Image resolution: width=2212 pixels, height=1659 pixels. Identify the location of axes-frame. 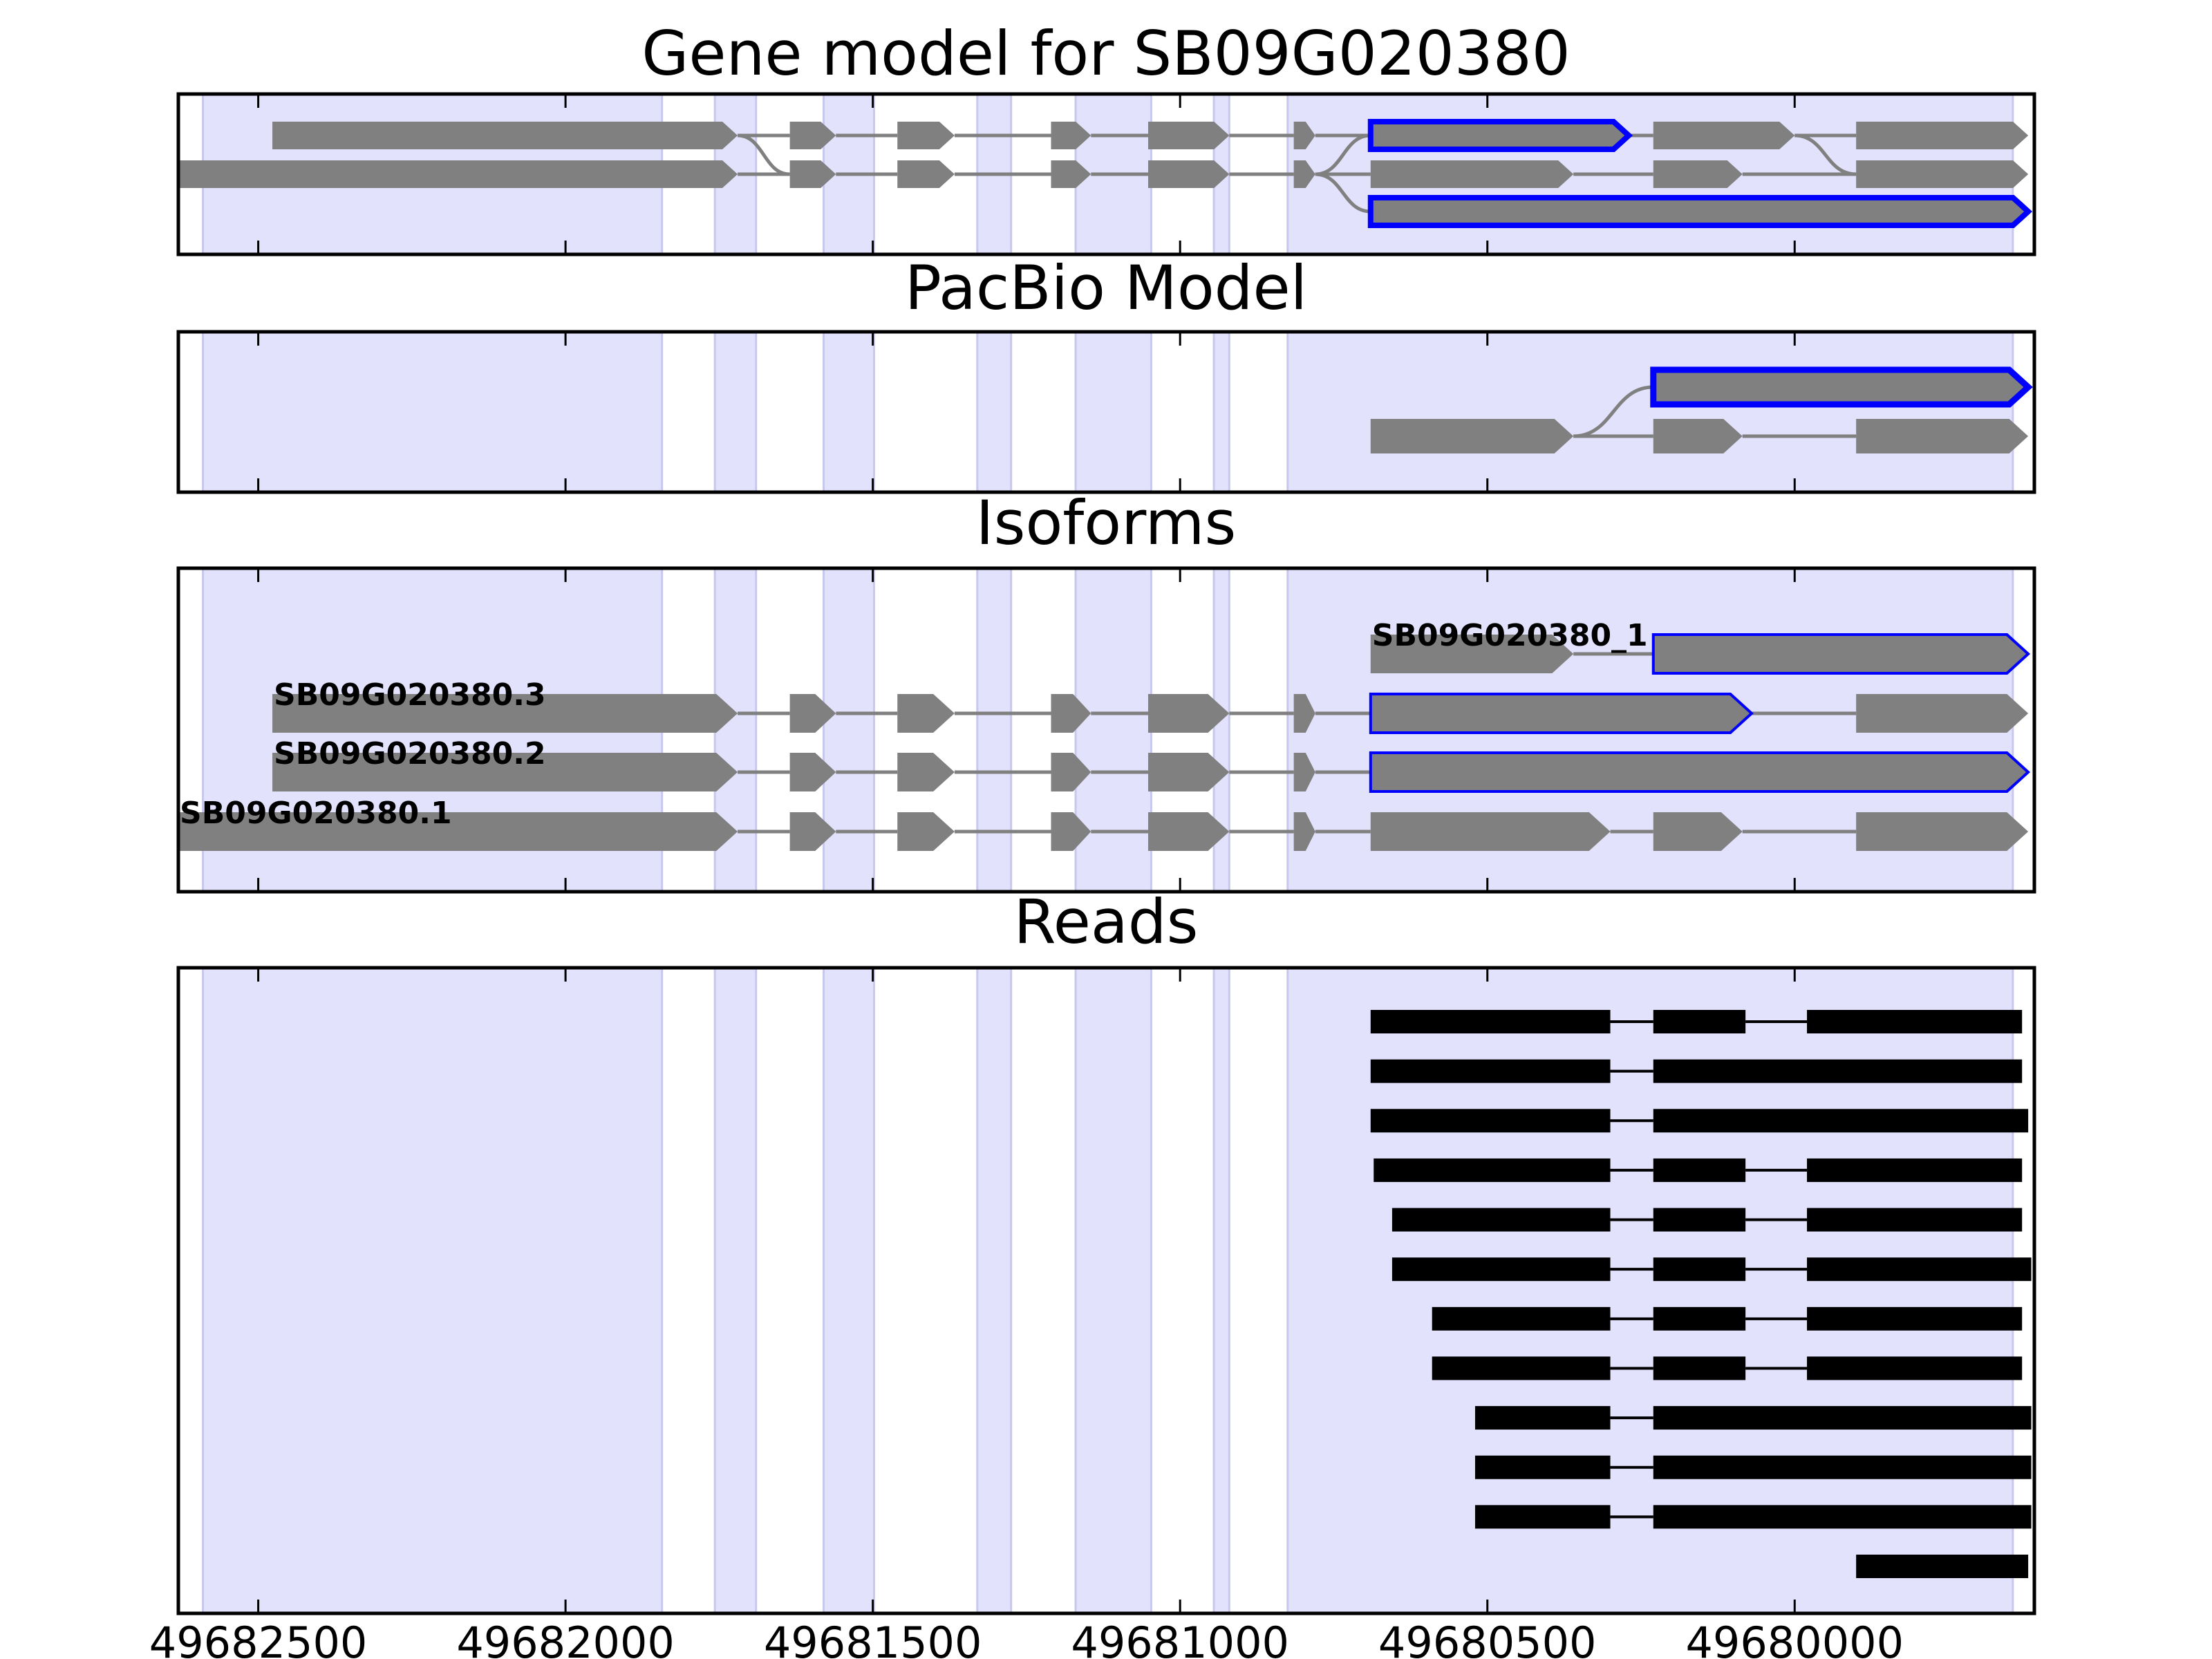
(1106, 412).